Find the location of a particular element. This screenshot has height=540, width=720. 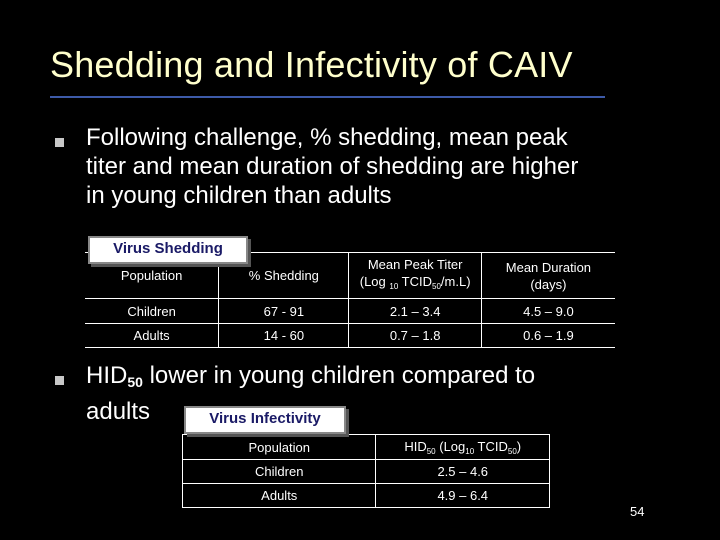

bullet-2-hid: HID is located at coordinates (107, 375).